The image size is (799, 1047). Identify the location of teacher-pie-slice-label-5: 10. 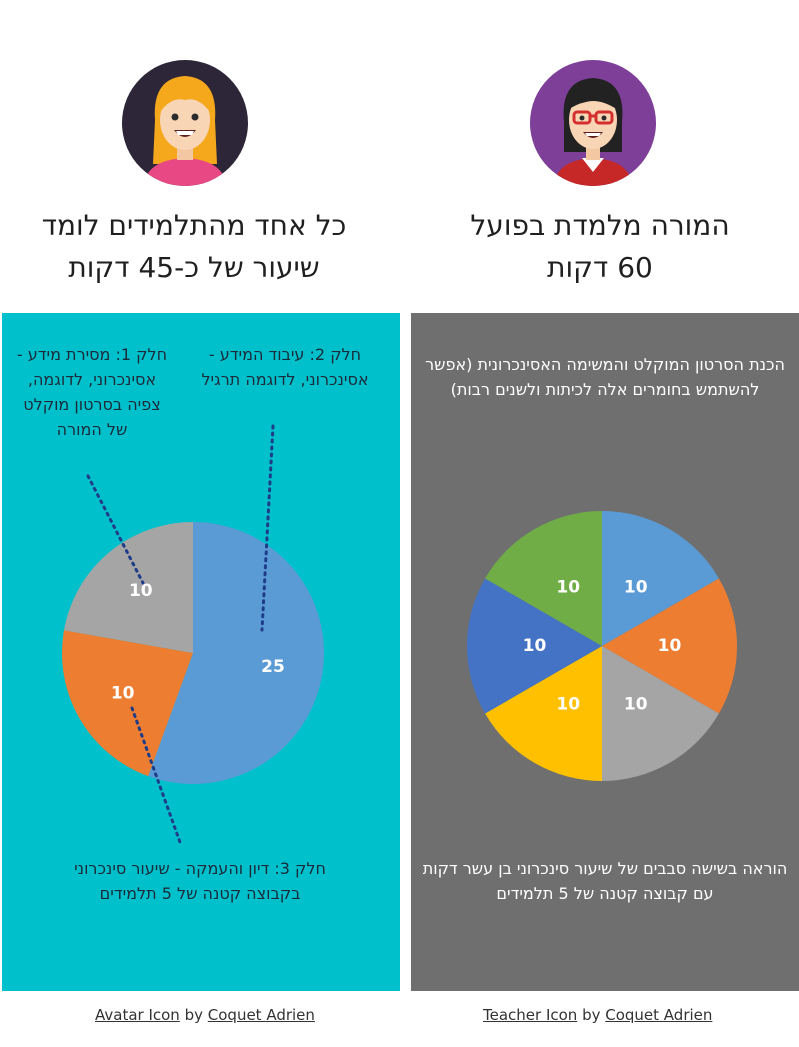
(535, 646).